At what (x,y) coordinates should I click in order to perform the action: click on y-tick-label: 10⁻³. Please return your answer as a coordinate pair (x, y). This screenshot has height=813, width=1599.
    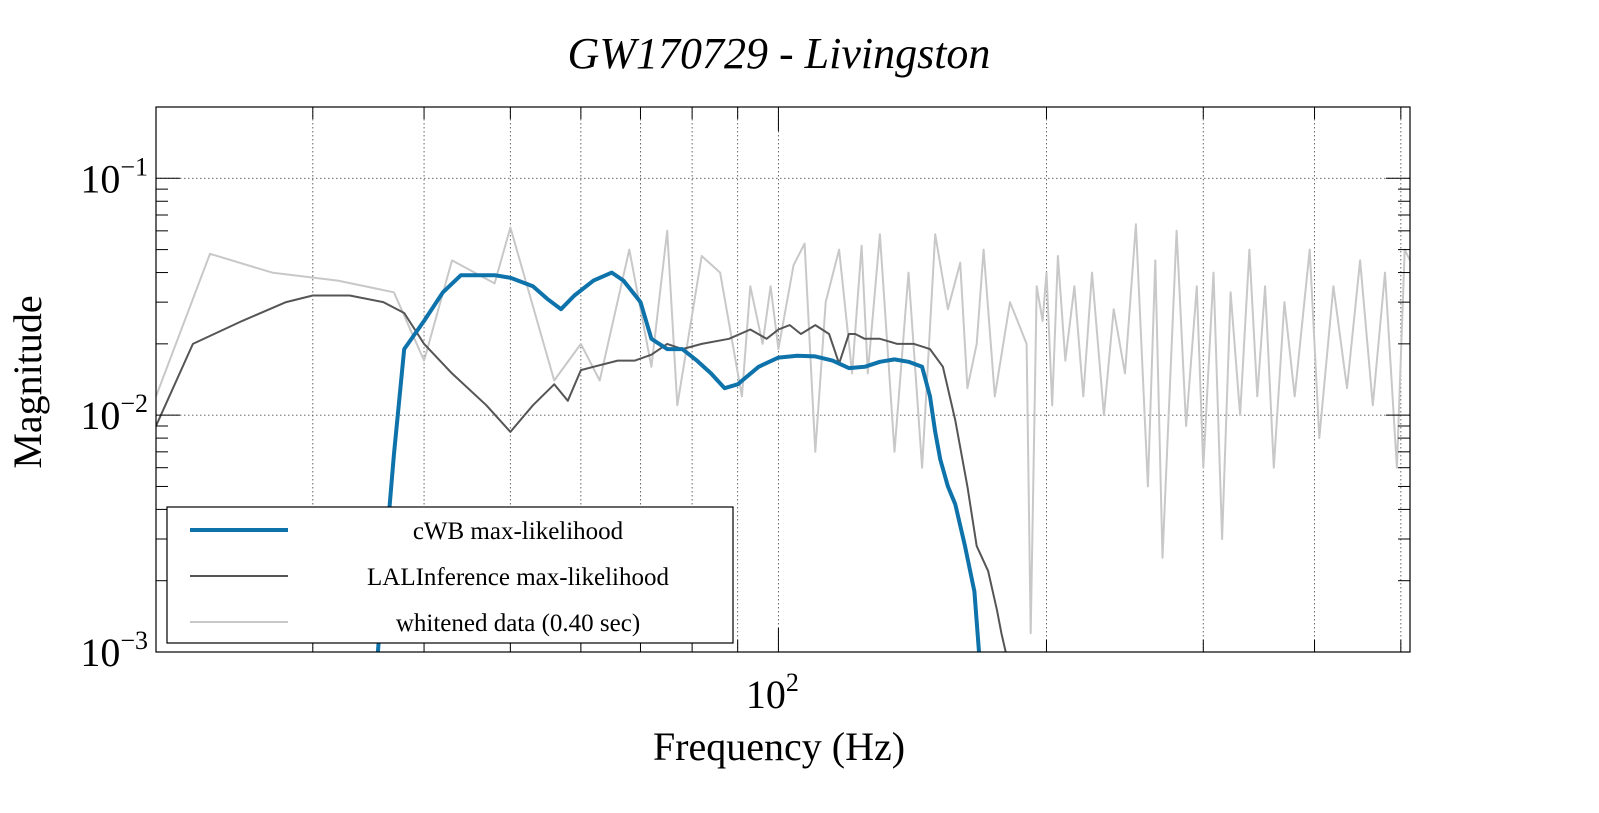
    Looking at the image, I should click on (114, 650).